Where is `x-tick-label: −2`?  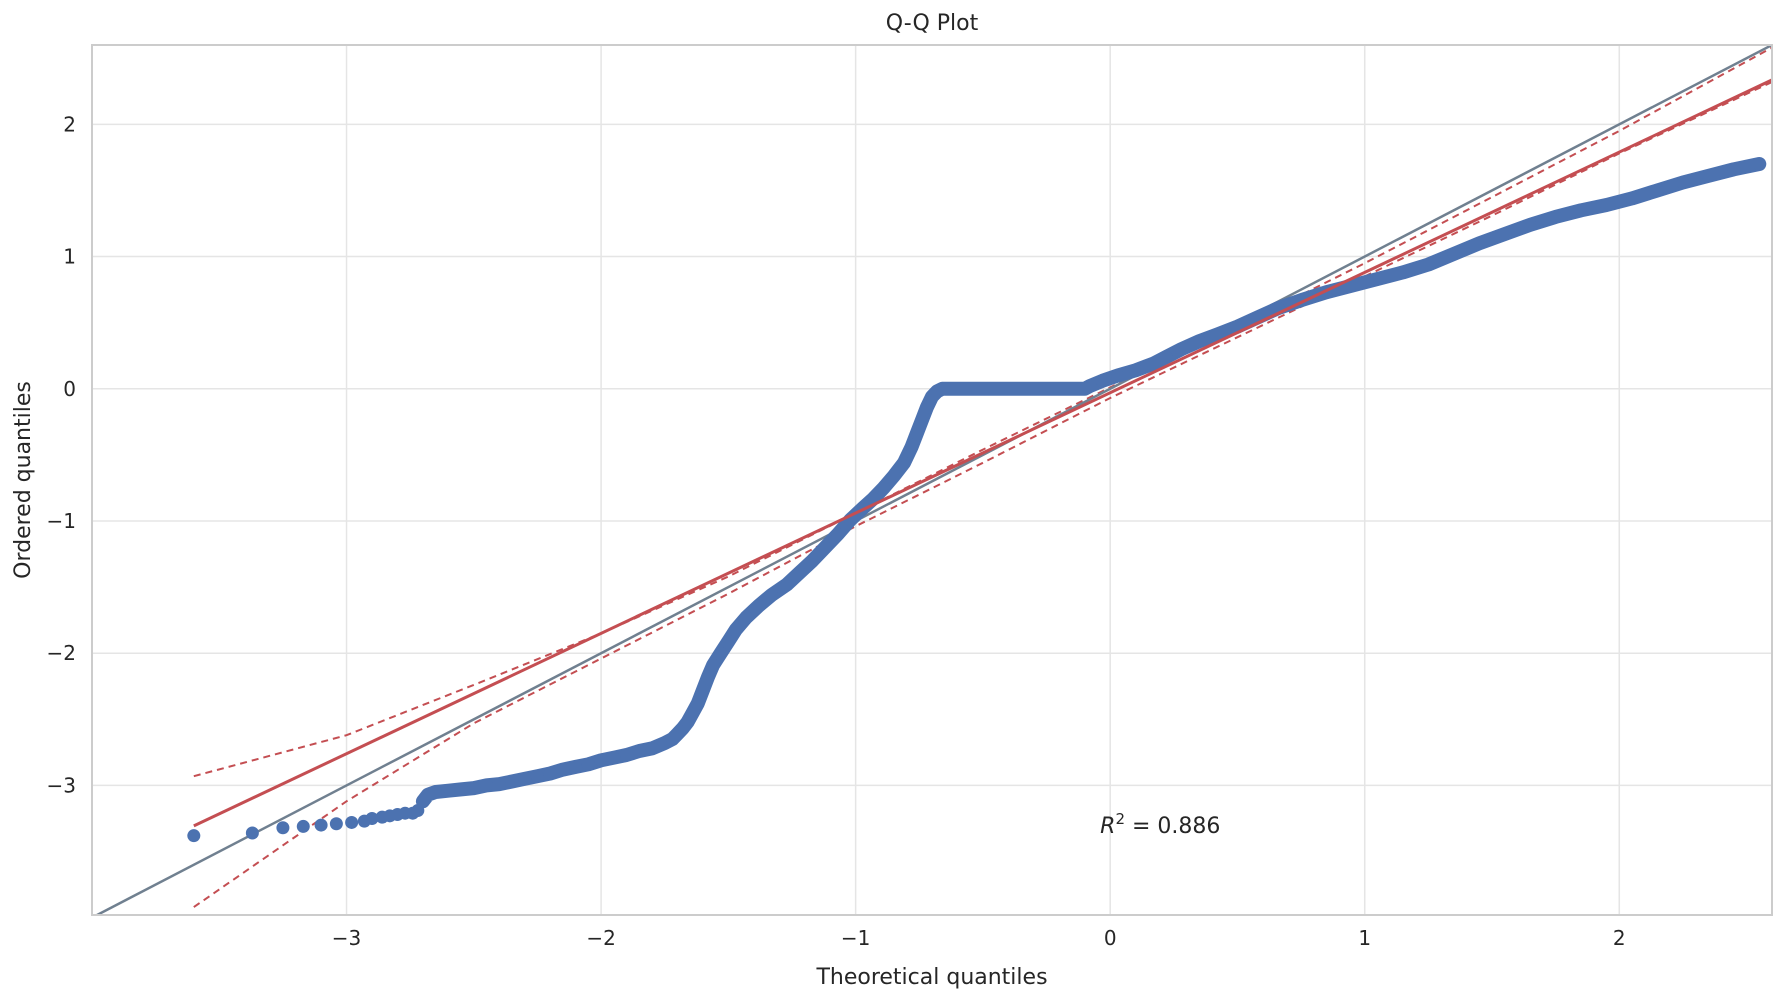
x-tick-label: −2 is located at coordinates (600, 938).